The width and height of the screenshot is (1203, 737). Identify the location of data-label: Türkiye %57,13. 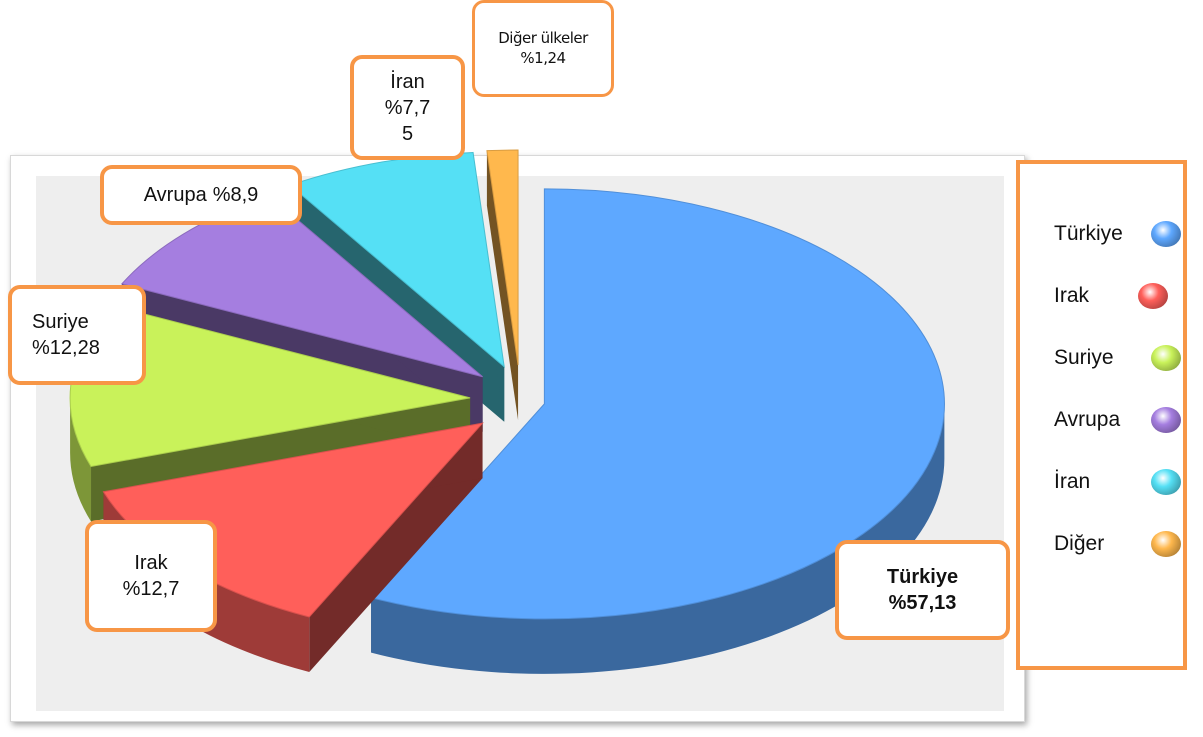
(922, 590).